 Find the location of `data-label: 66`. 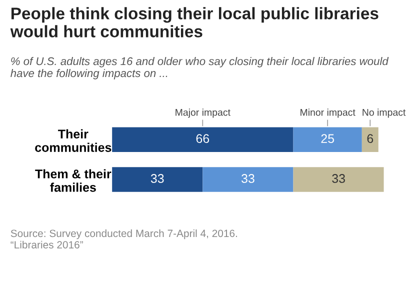

data-label: 66 is located at coordinates (203, 139).